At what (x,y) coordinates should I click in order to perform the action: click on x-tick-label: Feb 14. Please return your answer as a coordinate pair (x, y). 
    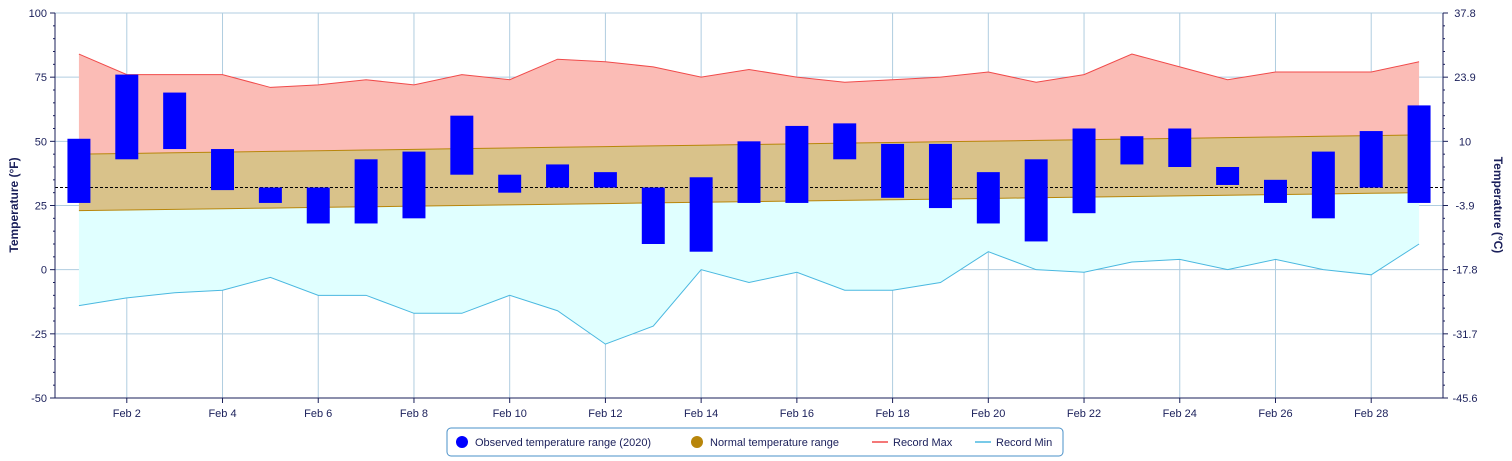
    Looking at the image, I should click on (701, 414).